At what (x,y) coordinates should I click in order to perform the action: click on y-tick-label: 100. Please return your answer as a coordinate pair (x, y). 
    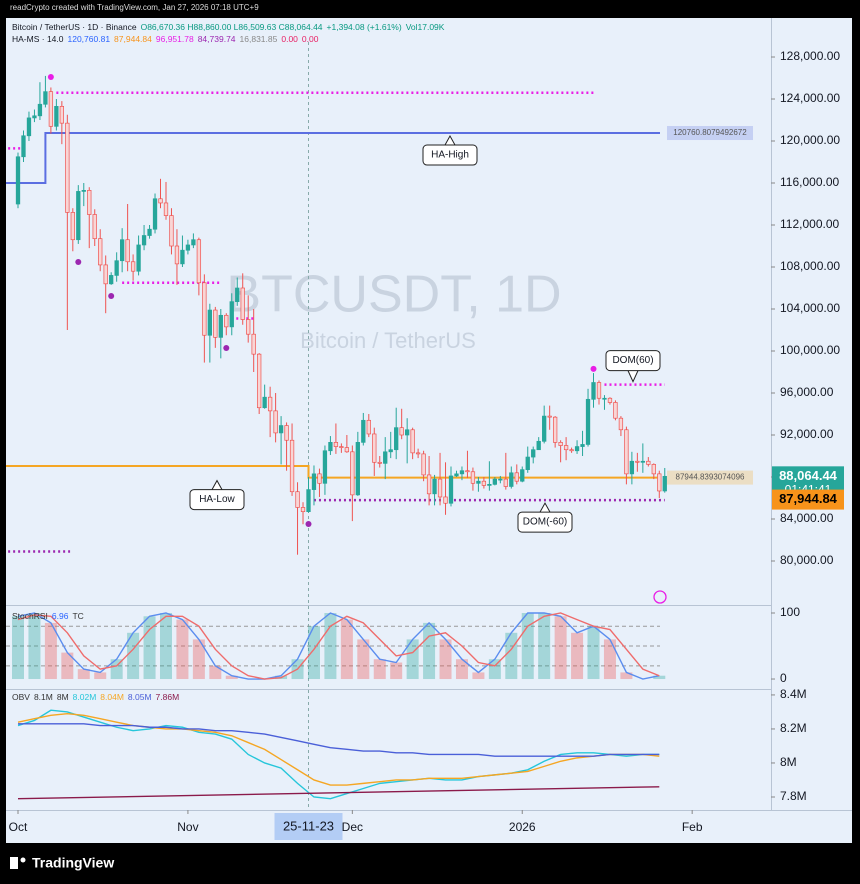
    Looking at the image, I should click on (790, 612).